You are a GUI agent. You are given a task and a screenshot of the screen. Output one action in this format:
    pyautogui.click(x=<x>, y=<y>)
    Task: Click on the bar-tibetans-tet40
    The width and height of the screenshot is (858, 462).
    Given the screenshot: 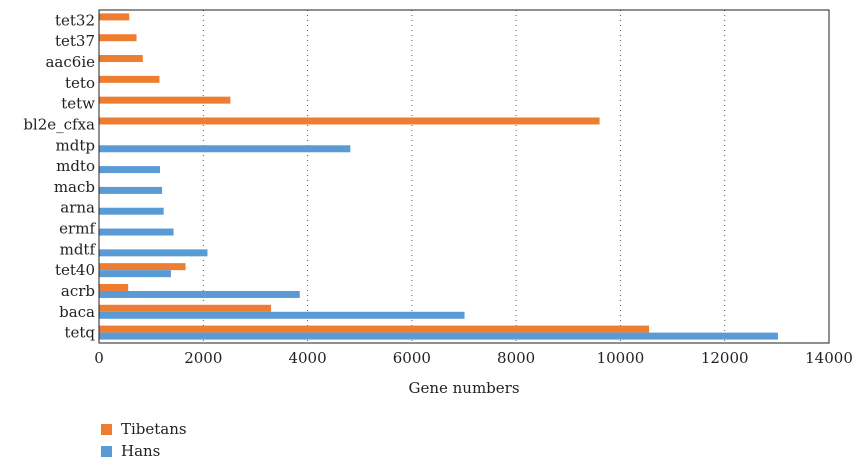 What is the action you would take?
    pyautogui.click(x=142, y=267)
    